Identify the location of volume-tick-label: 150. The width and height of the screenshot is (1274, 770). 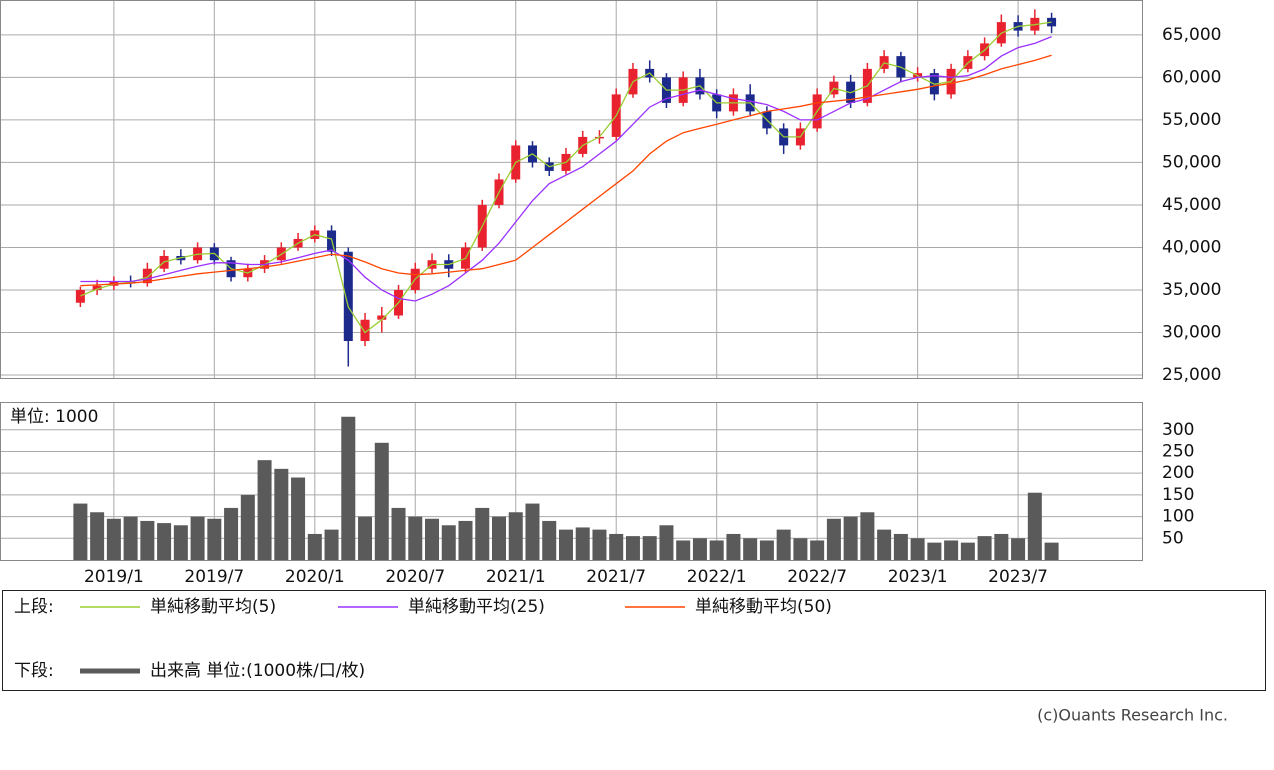
(1178, 495).